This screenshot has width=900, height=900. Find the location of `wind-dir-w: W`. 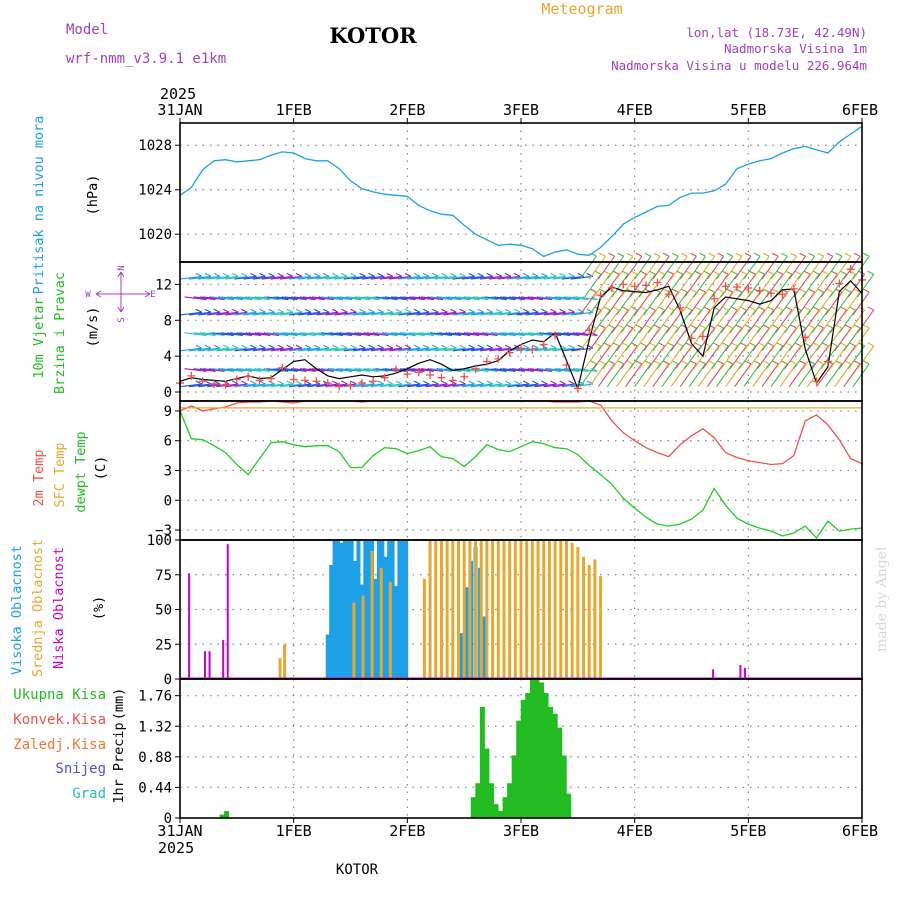

wind-dir-w: W is located at coordinates (88, 295).